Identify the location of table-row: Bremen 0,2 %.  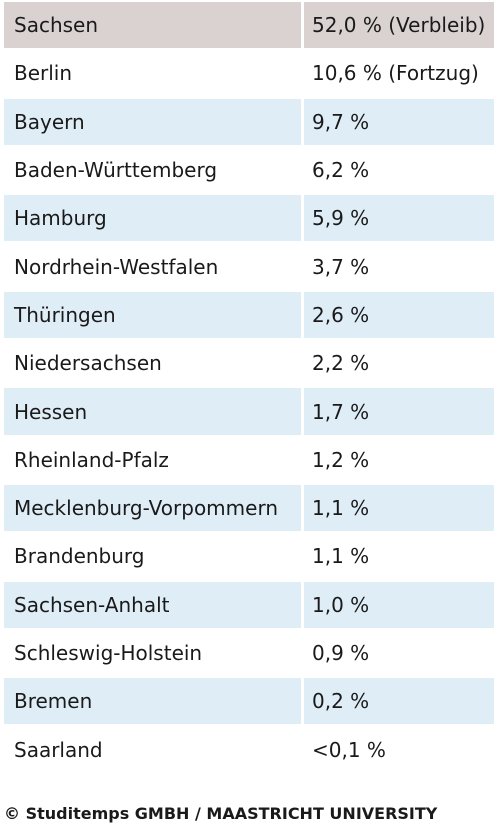
(249, 701).